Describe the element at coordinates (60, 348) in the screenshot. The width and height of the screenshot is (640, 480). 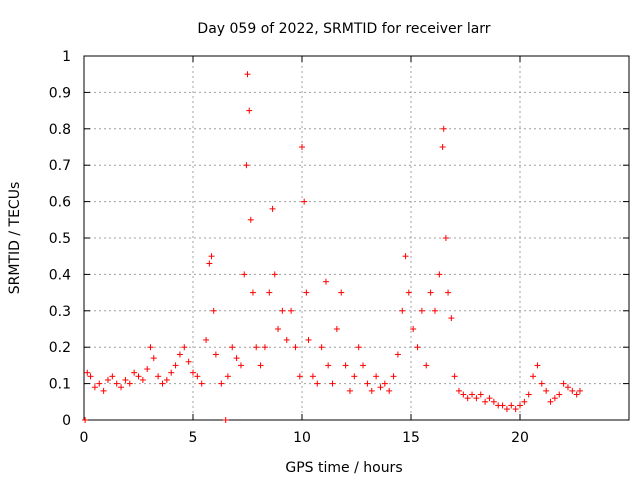
I see `y-tick-label: 0.2` at that location.